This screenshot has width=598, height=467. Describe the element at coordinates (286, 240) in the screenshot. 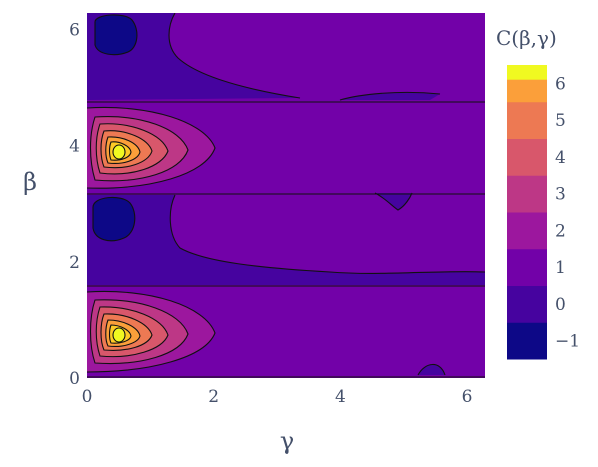

I see `contour-fill-negative-lower` at that location.